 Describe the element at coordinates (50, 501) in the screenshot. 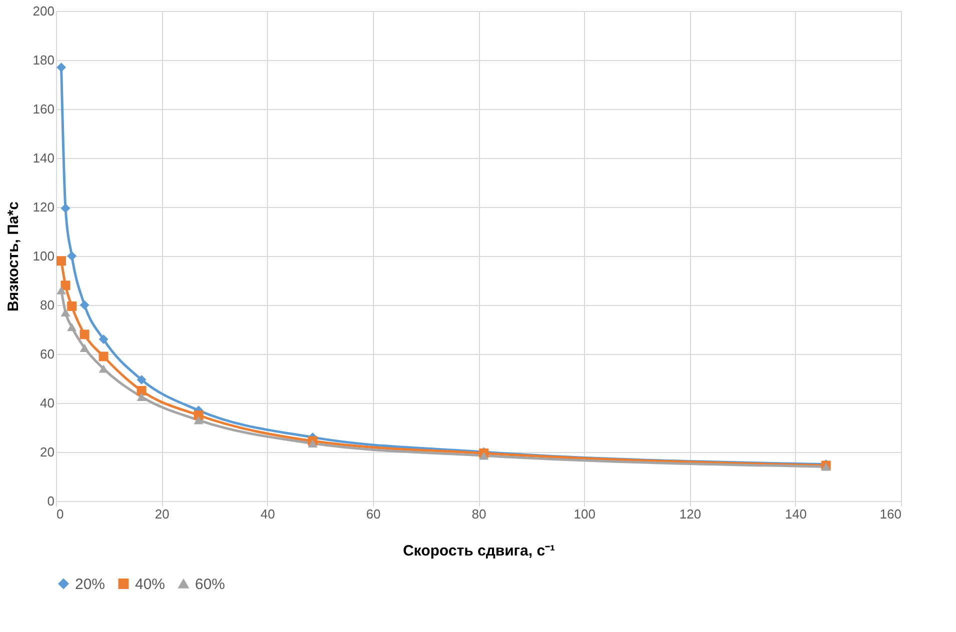

I see `y-tick-label: 0` at that location.